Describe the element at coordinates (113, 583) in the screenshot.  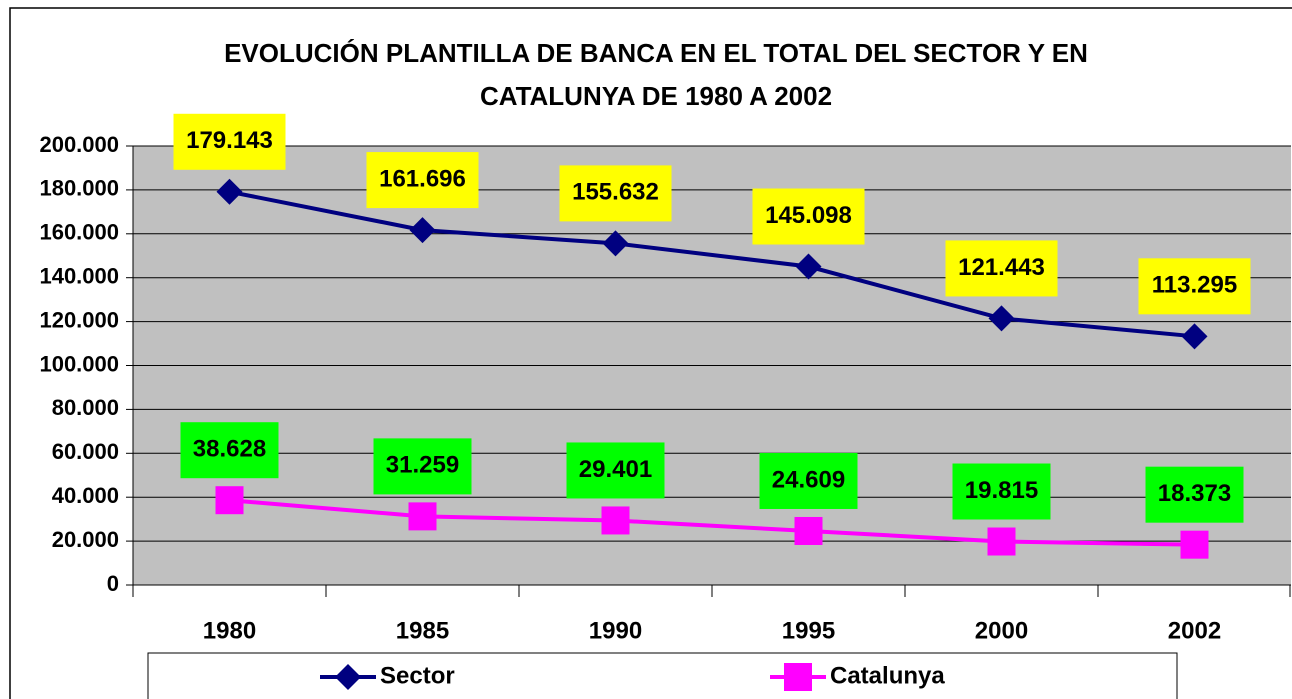
I see `y-tick-label: 0` at that location.